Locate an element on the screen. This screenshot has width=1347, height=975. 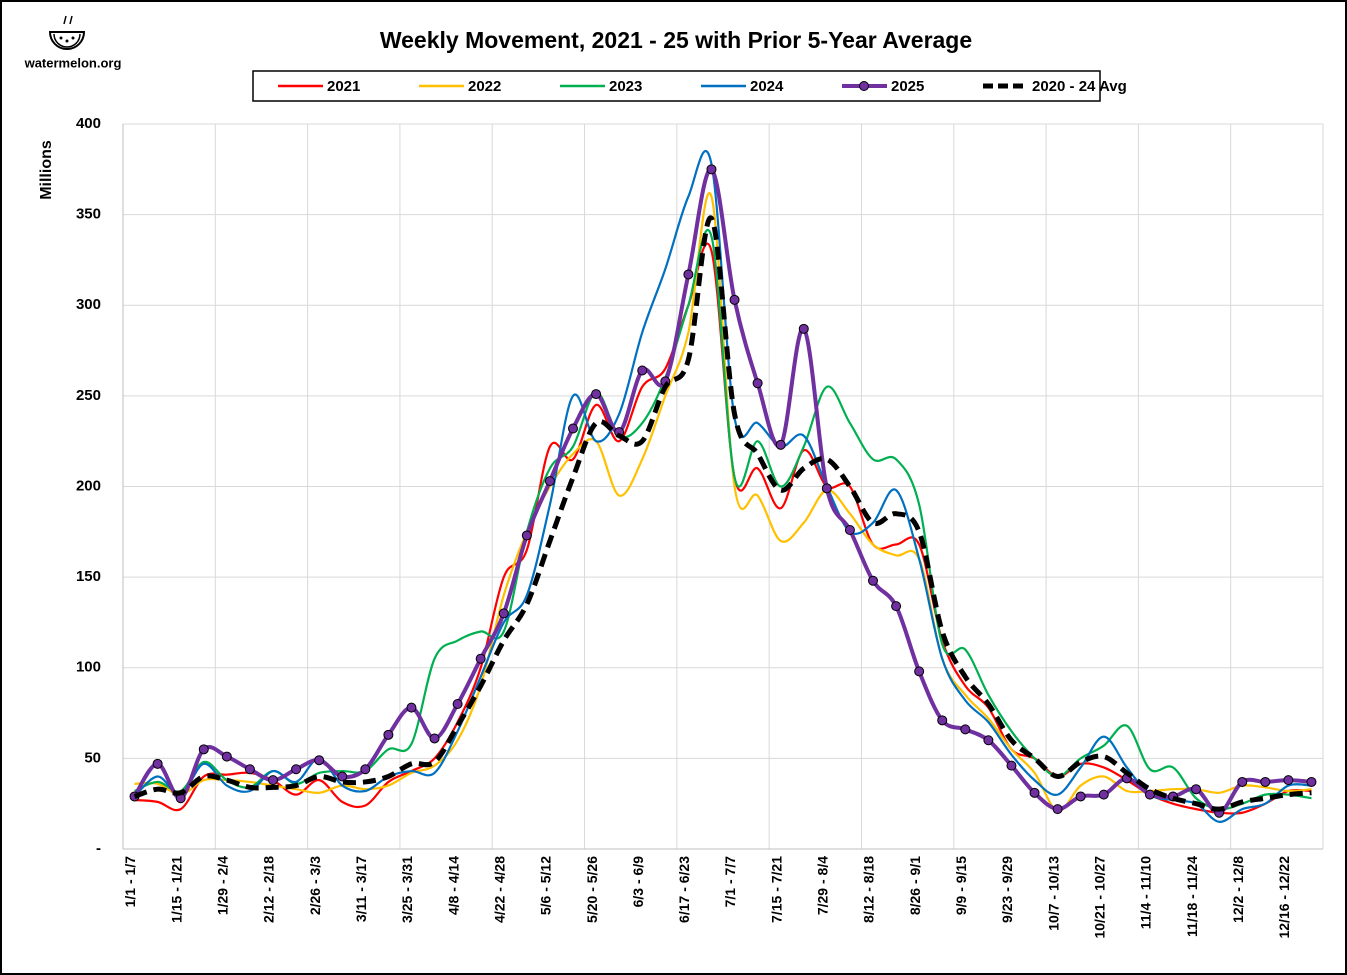
legend-box is located at coordinates (676, 86).